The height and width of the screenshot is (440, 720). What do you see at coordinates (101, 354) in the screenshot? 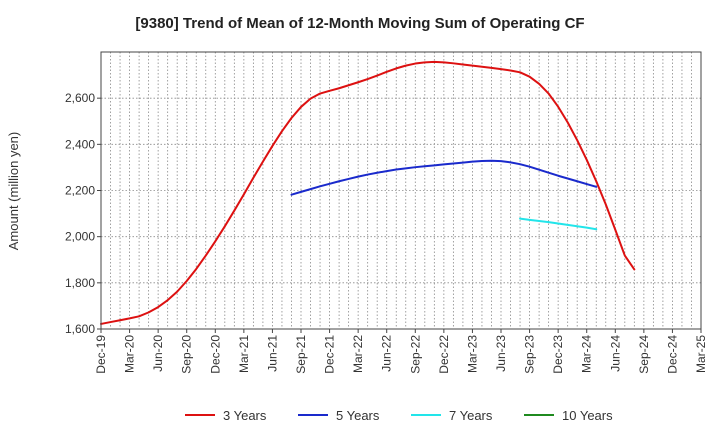
I see `x-tick-label: Dec-19` at bounding box center [101, 354].